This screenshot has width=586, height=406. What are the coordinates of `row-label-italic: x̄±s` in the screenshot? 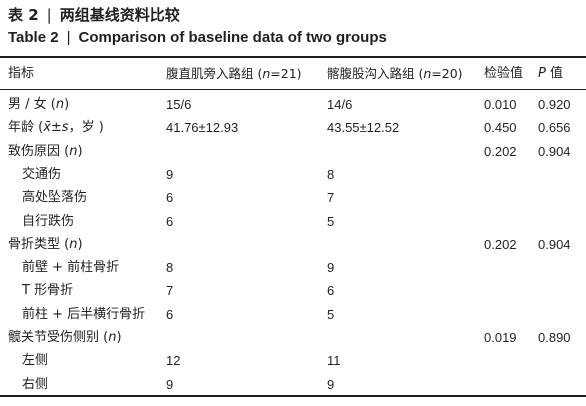 It's located at (56, 128).